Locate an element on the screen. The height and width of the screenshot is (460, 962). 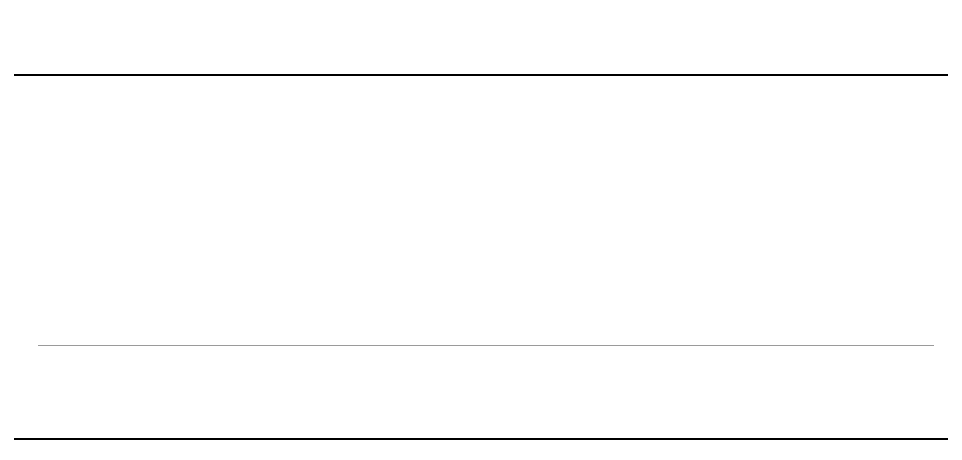
divider-bottom is located at coordinates (481, 439).